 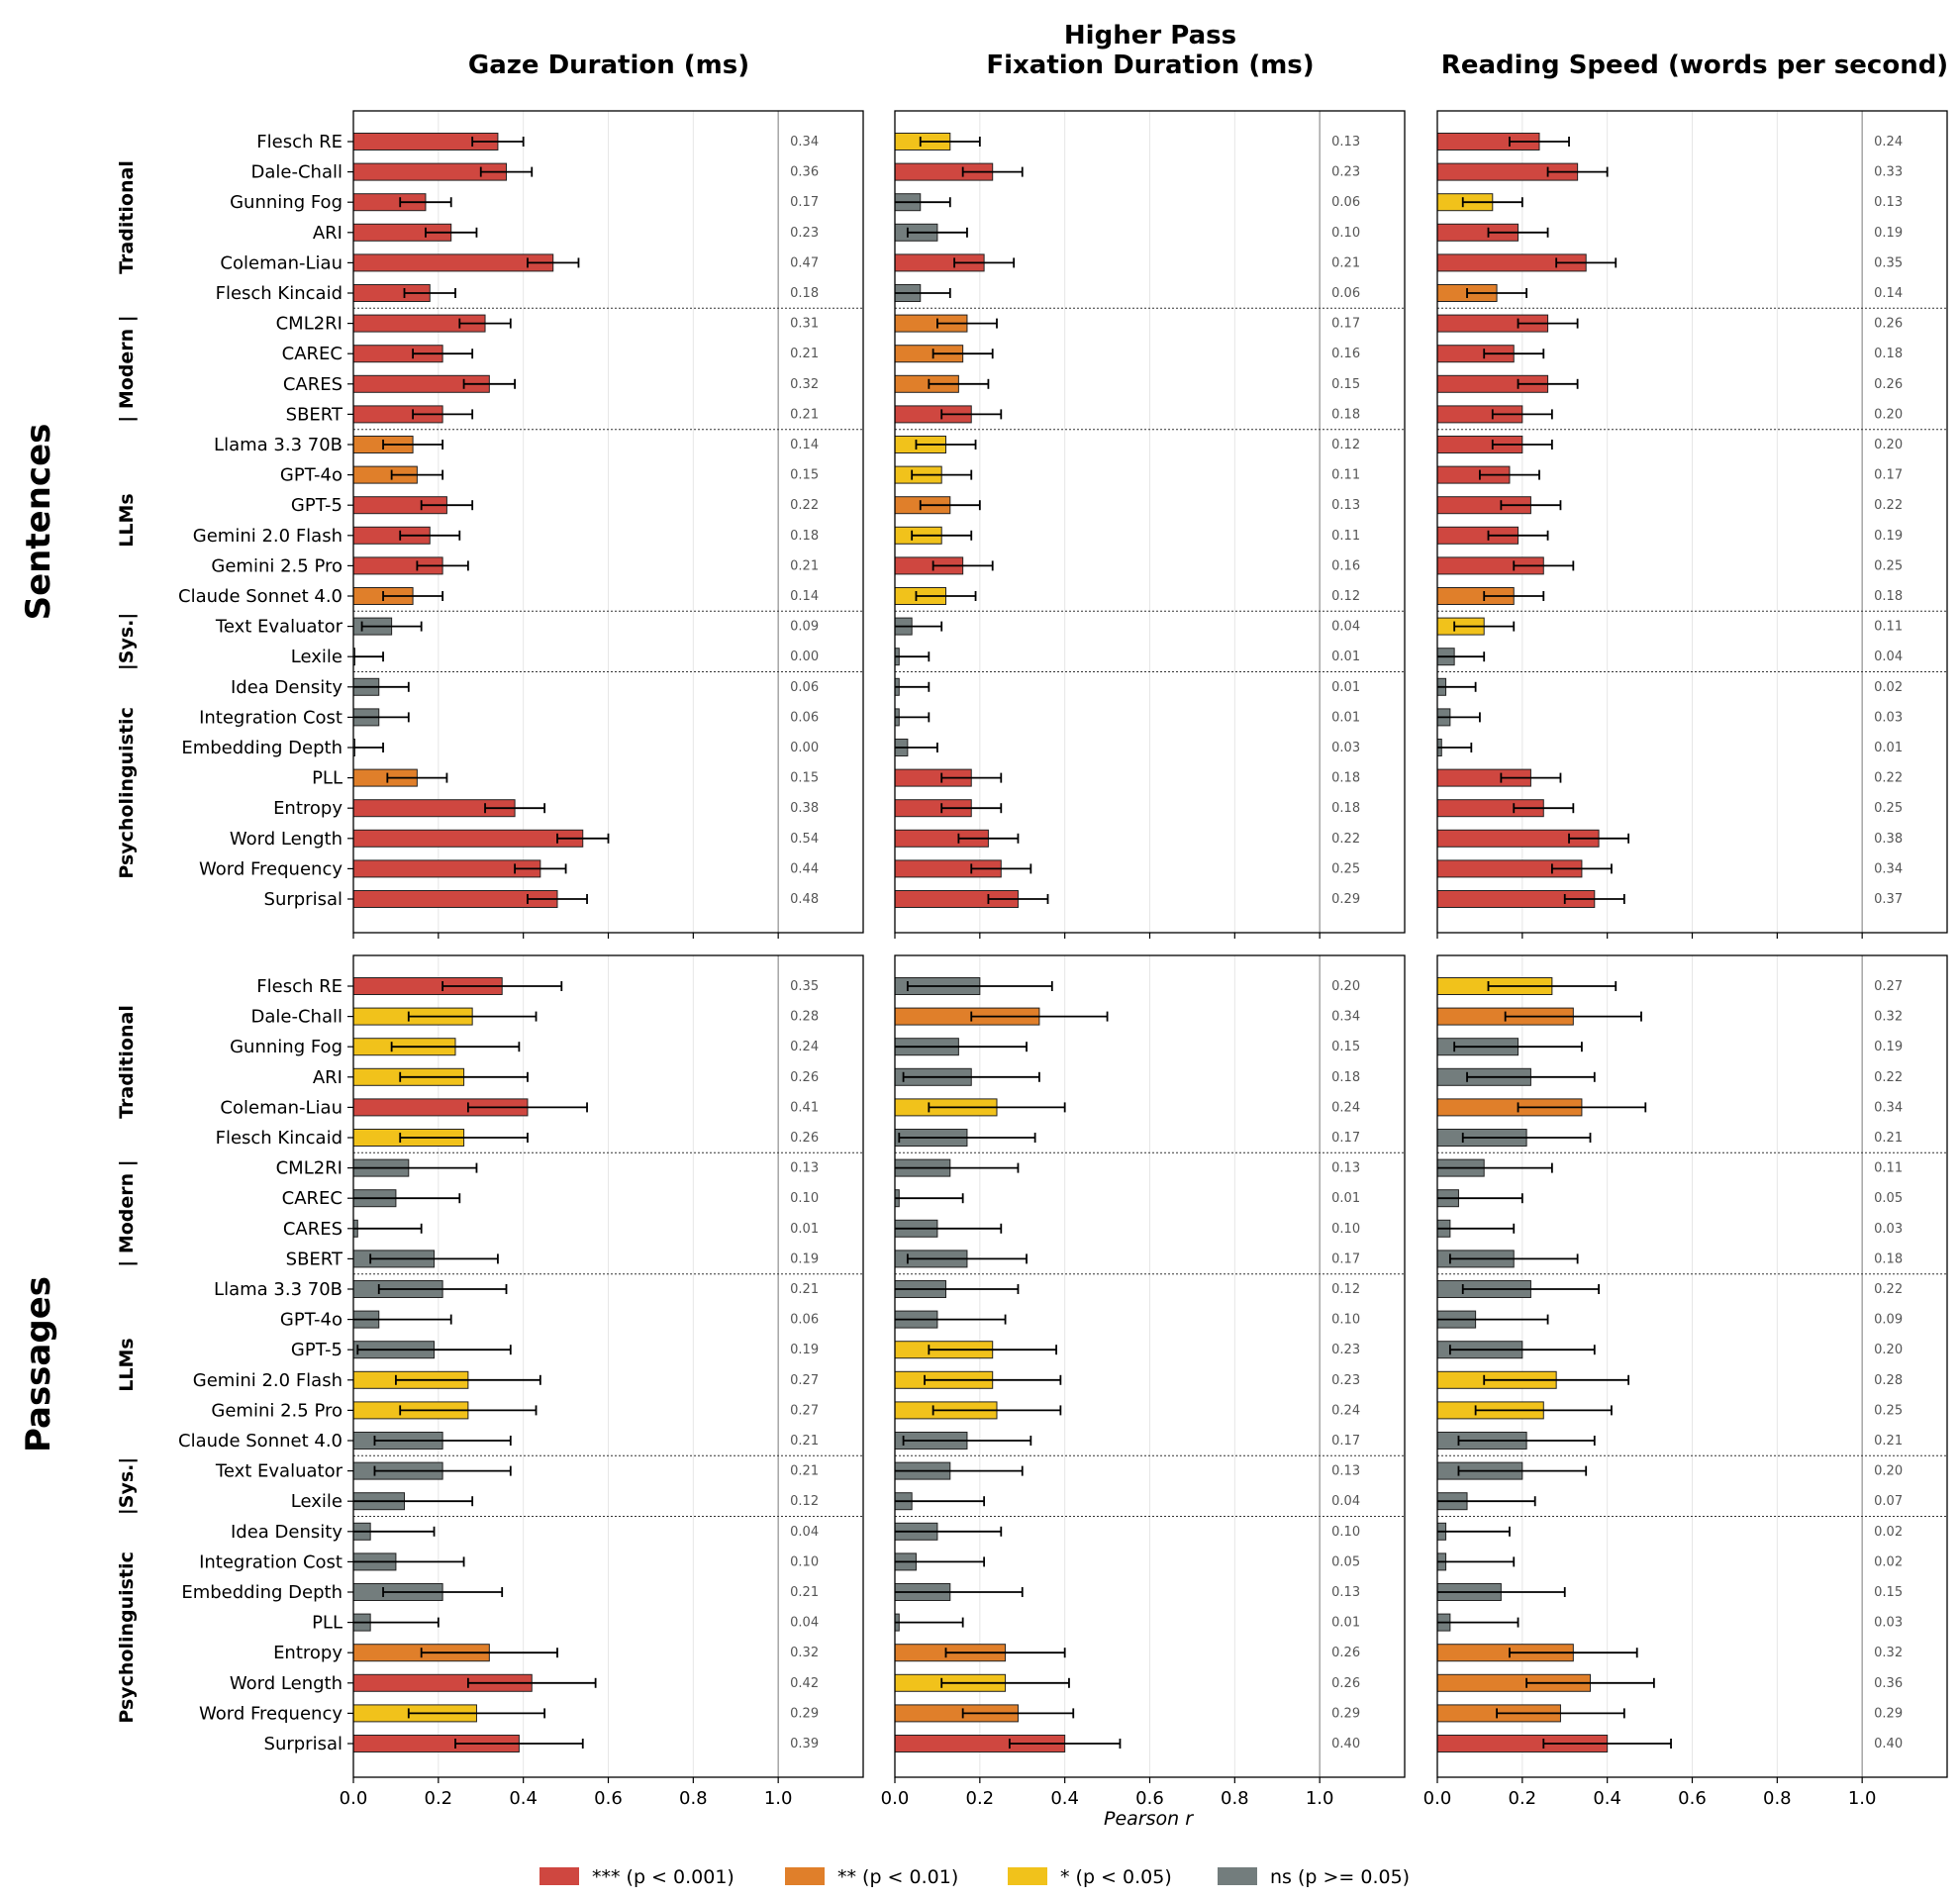 I want to click on y-tick-label: Word Frequency, so click(x=271, y=1713).